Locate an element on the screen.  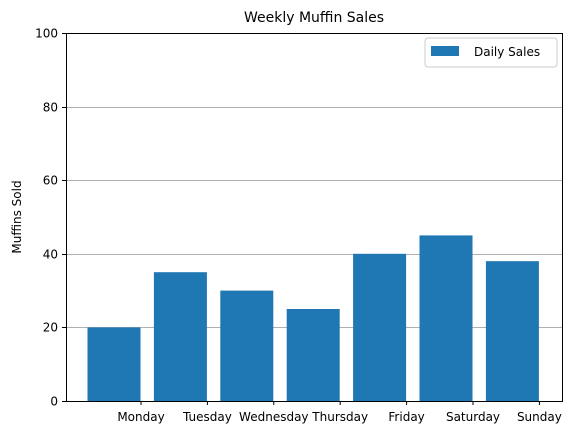
legend-label: Daily Sales is located at coordinates (507, 52).